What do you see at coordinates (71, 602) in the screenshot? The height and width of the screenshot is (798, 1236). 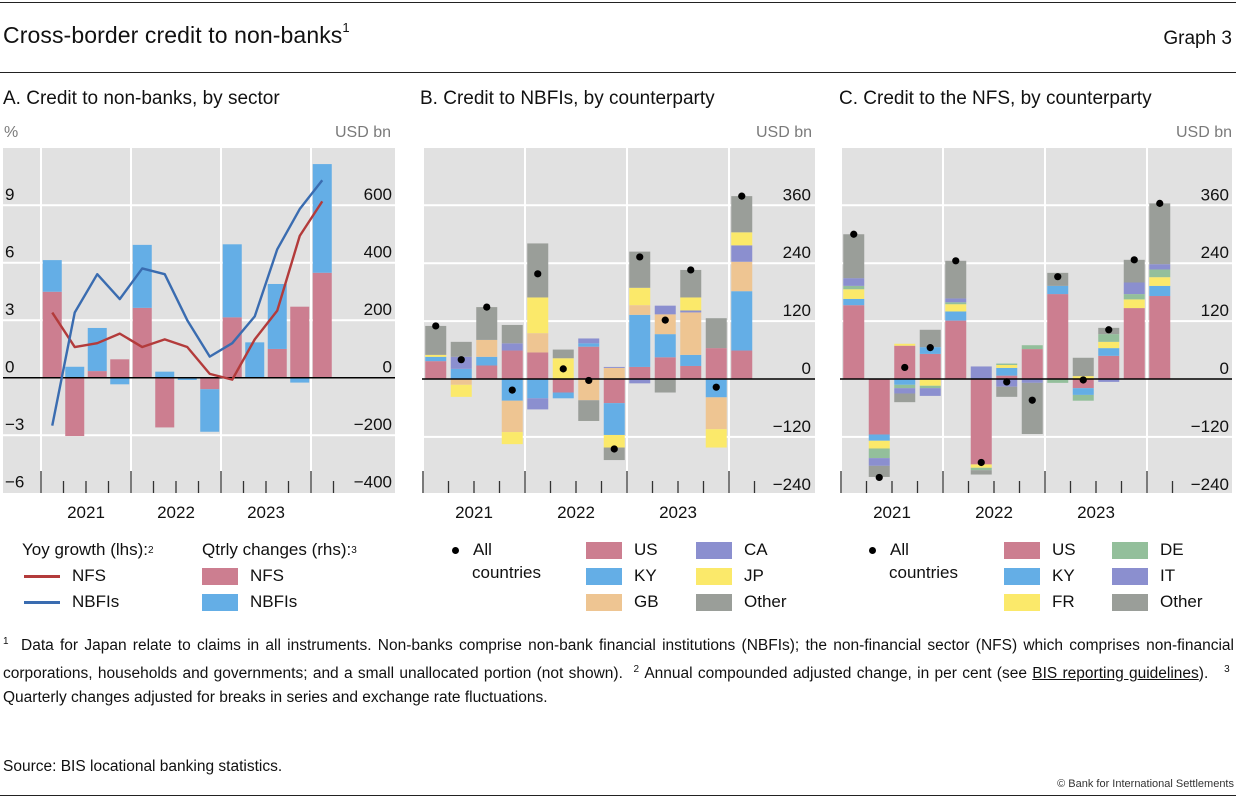 I see `legend-line-nbfis: NBFIs` at bounding box center [71, 602].